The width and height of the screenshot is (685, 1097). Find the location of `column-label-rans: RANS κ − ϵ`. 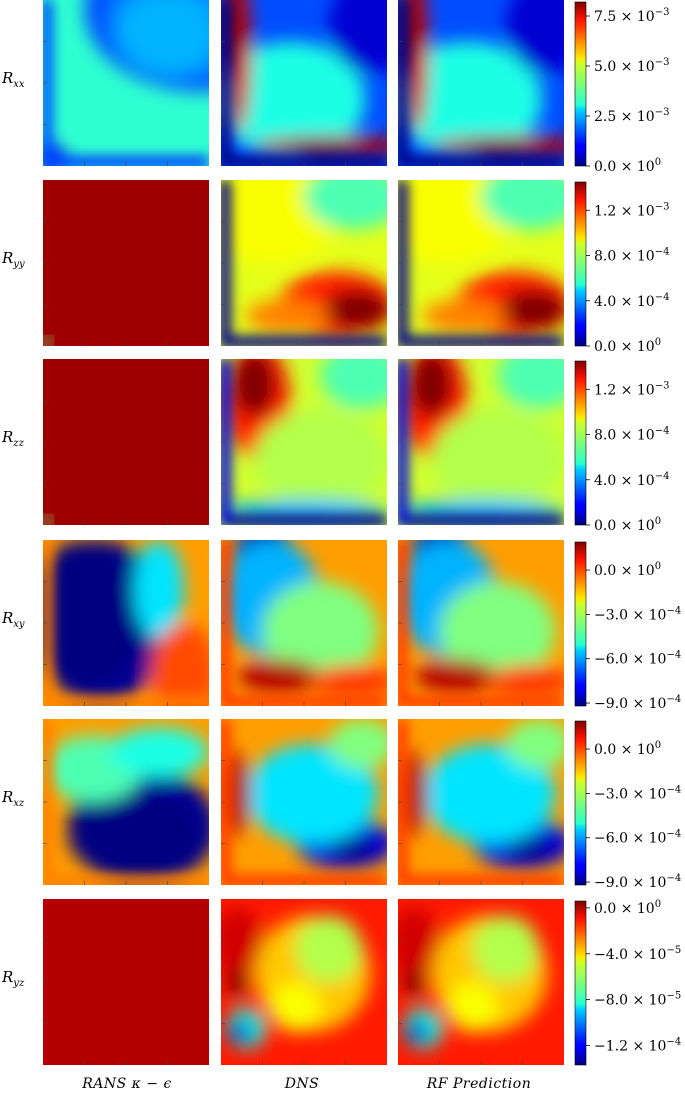

column-label-rans: RANS κ − ϵ is located at coordinates (126, 1084).